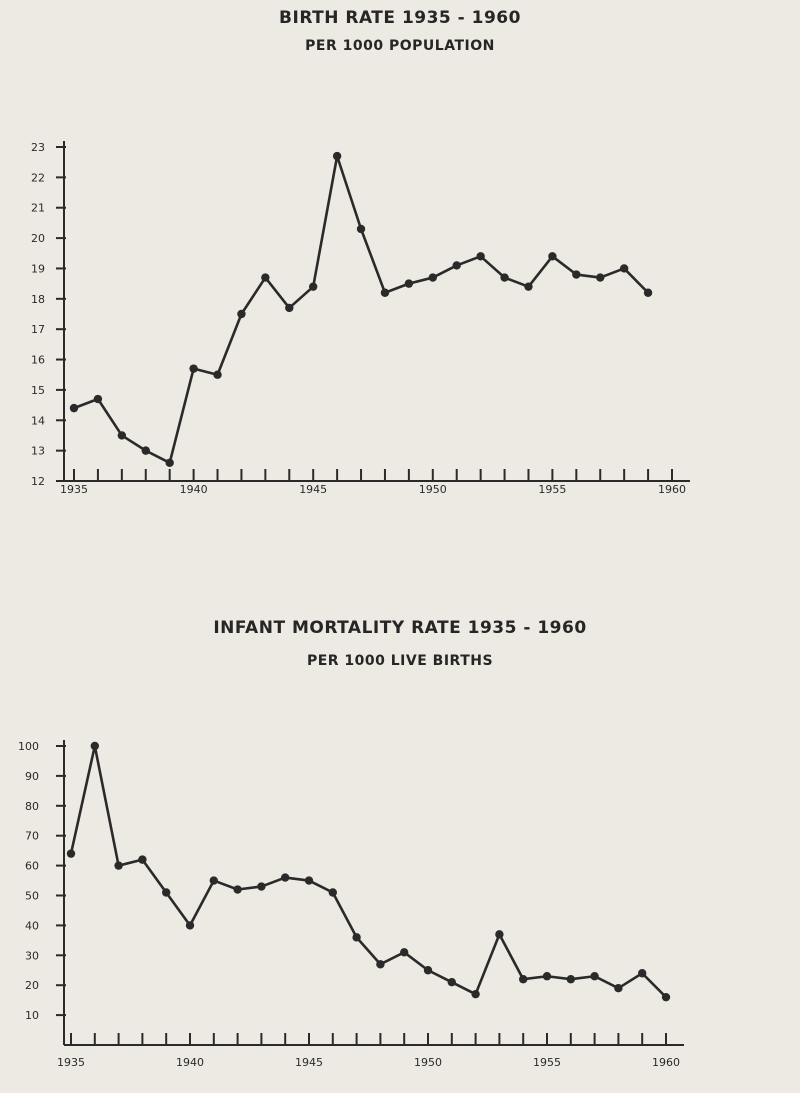 The height and width of the screenshot is (1093, 800). I want to click on infant-y-tick-label: 20, so click(32, 985).